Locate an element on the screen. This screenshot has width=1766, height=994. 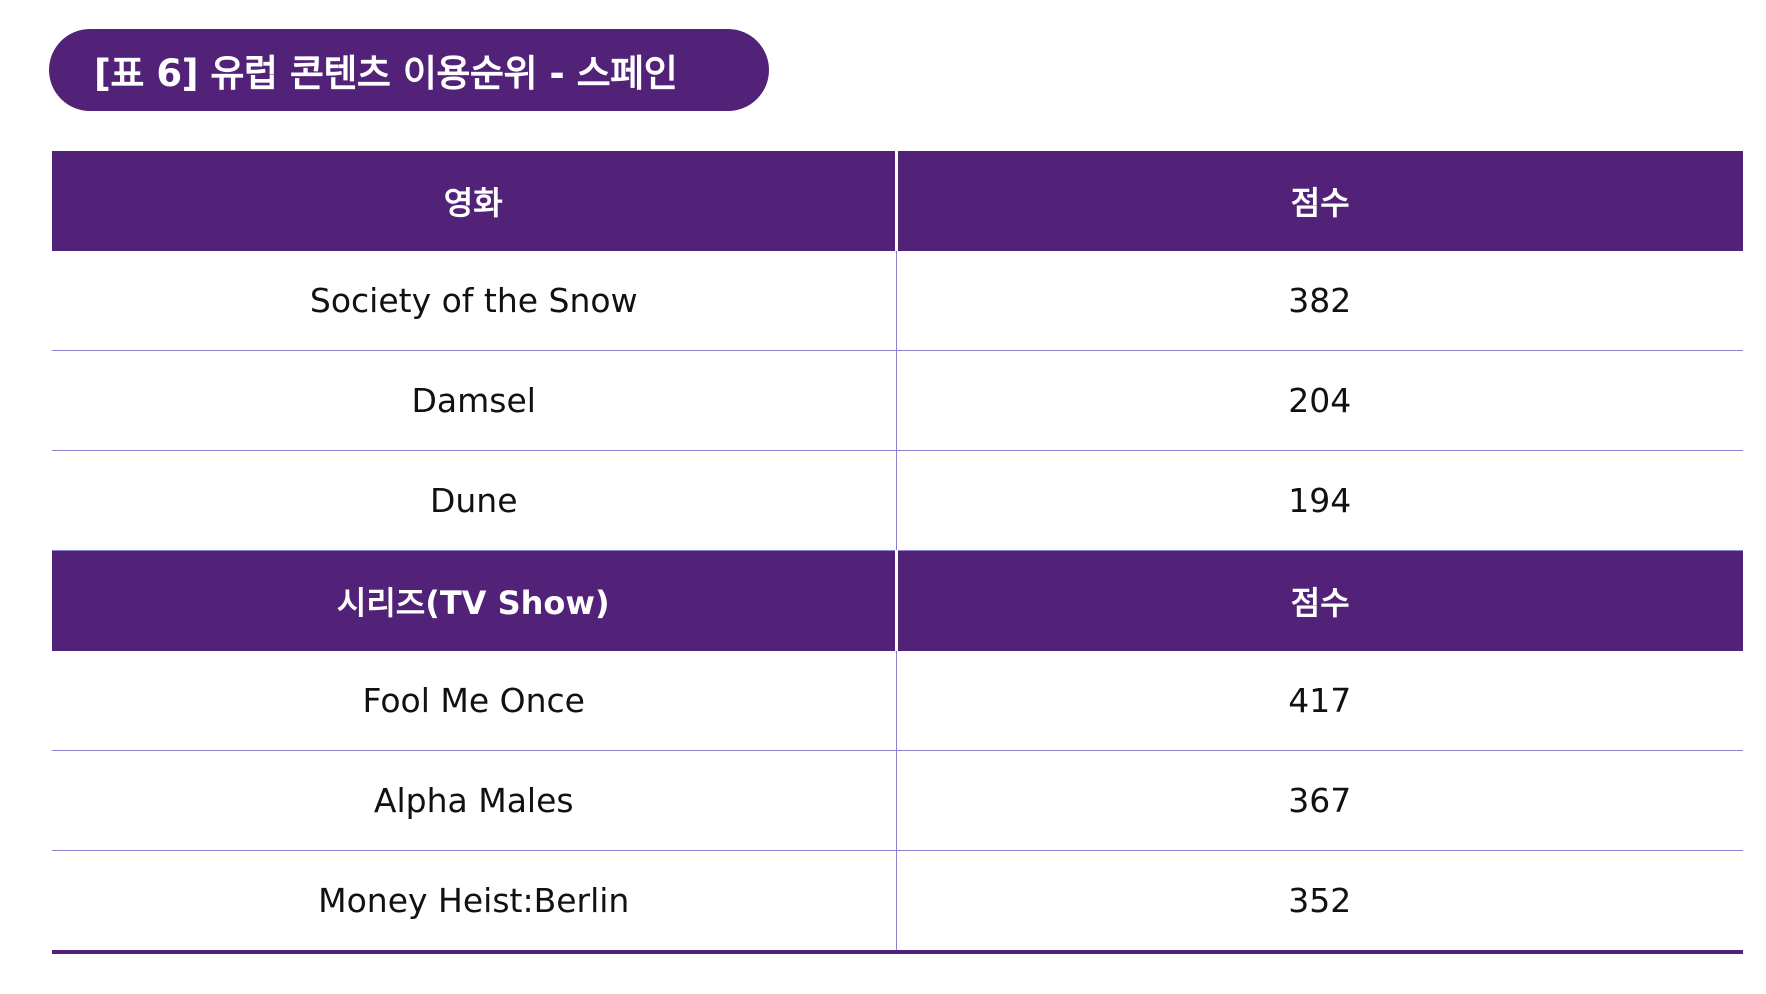
table-row: Money Heist:Berlin 352 is located at coordinates (897, 902).